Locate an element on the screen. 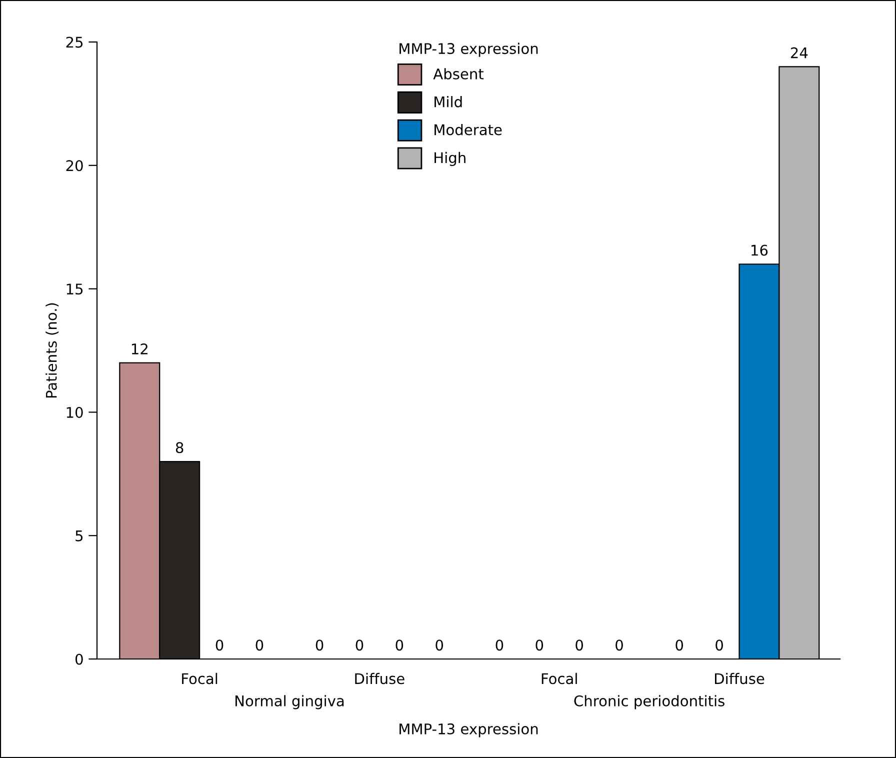  legend-label: Moderate is located at coordinates (468, 130).